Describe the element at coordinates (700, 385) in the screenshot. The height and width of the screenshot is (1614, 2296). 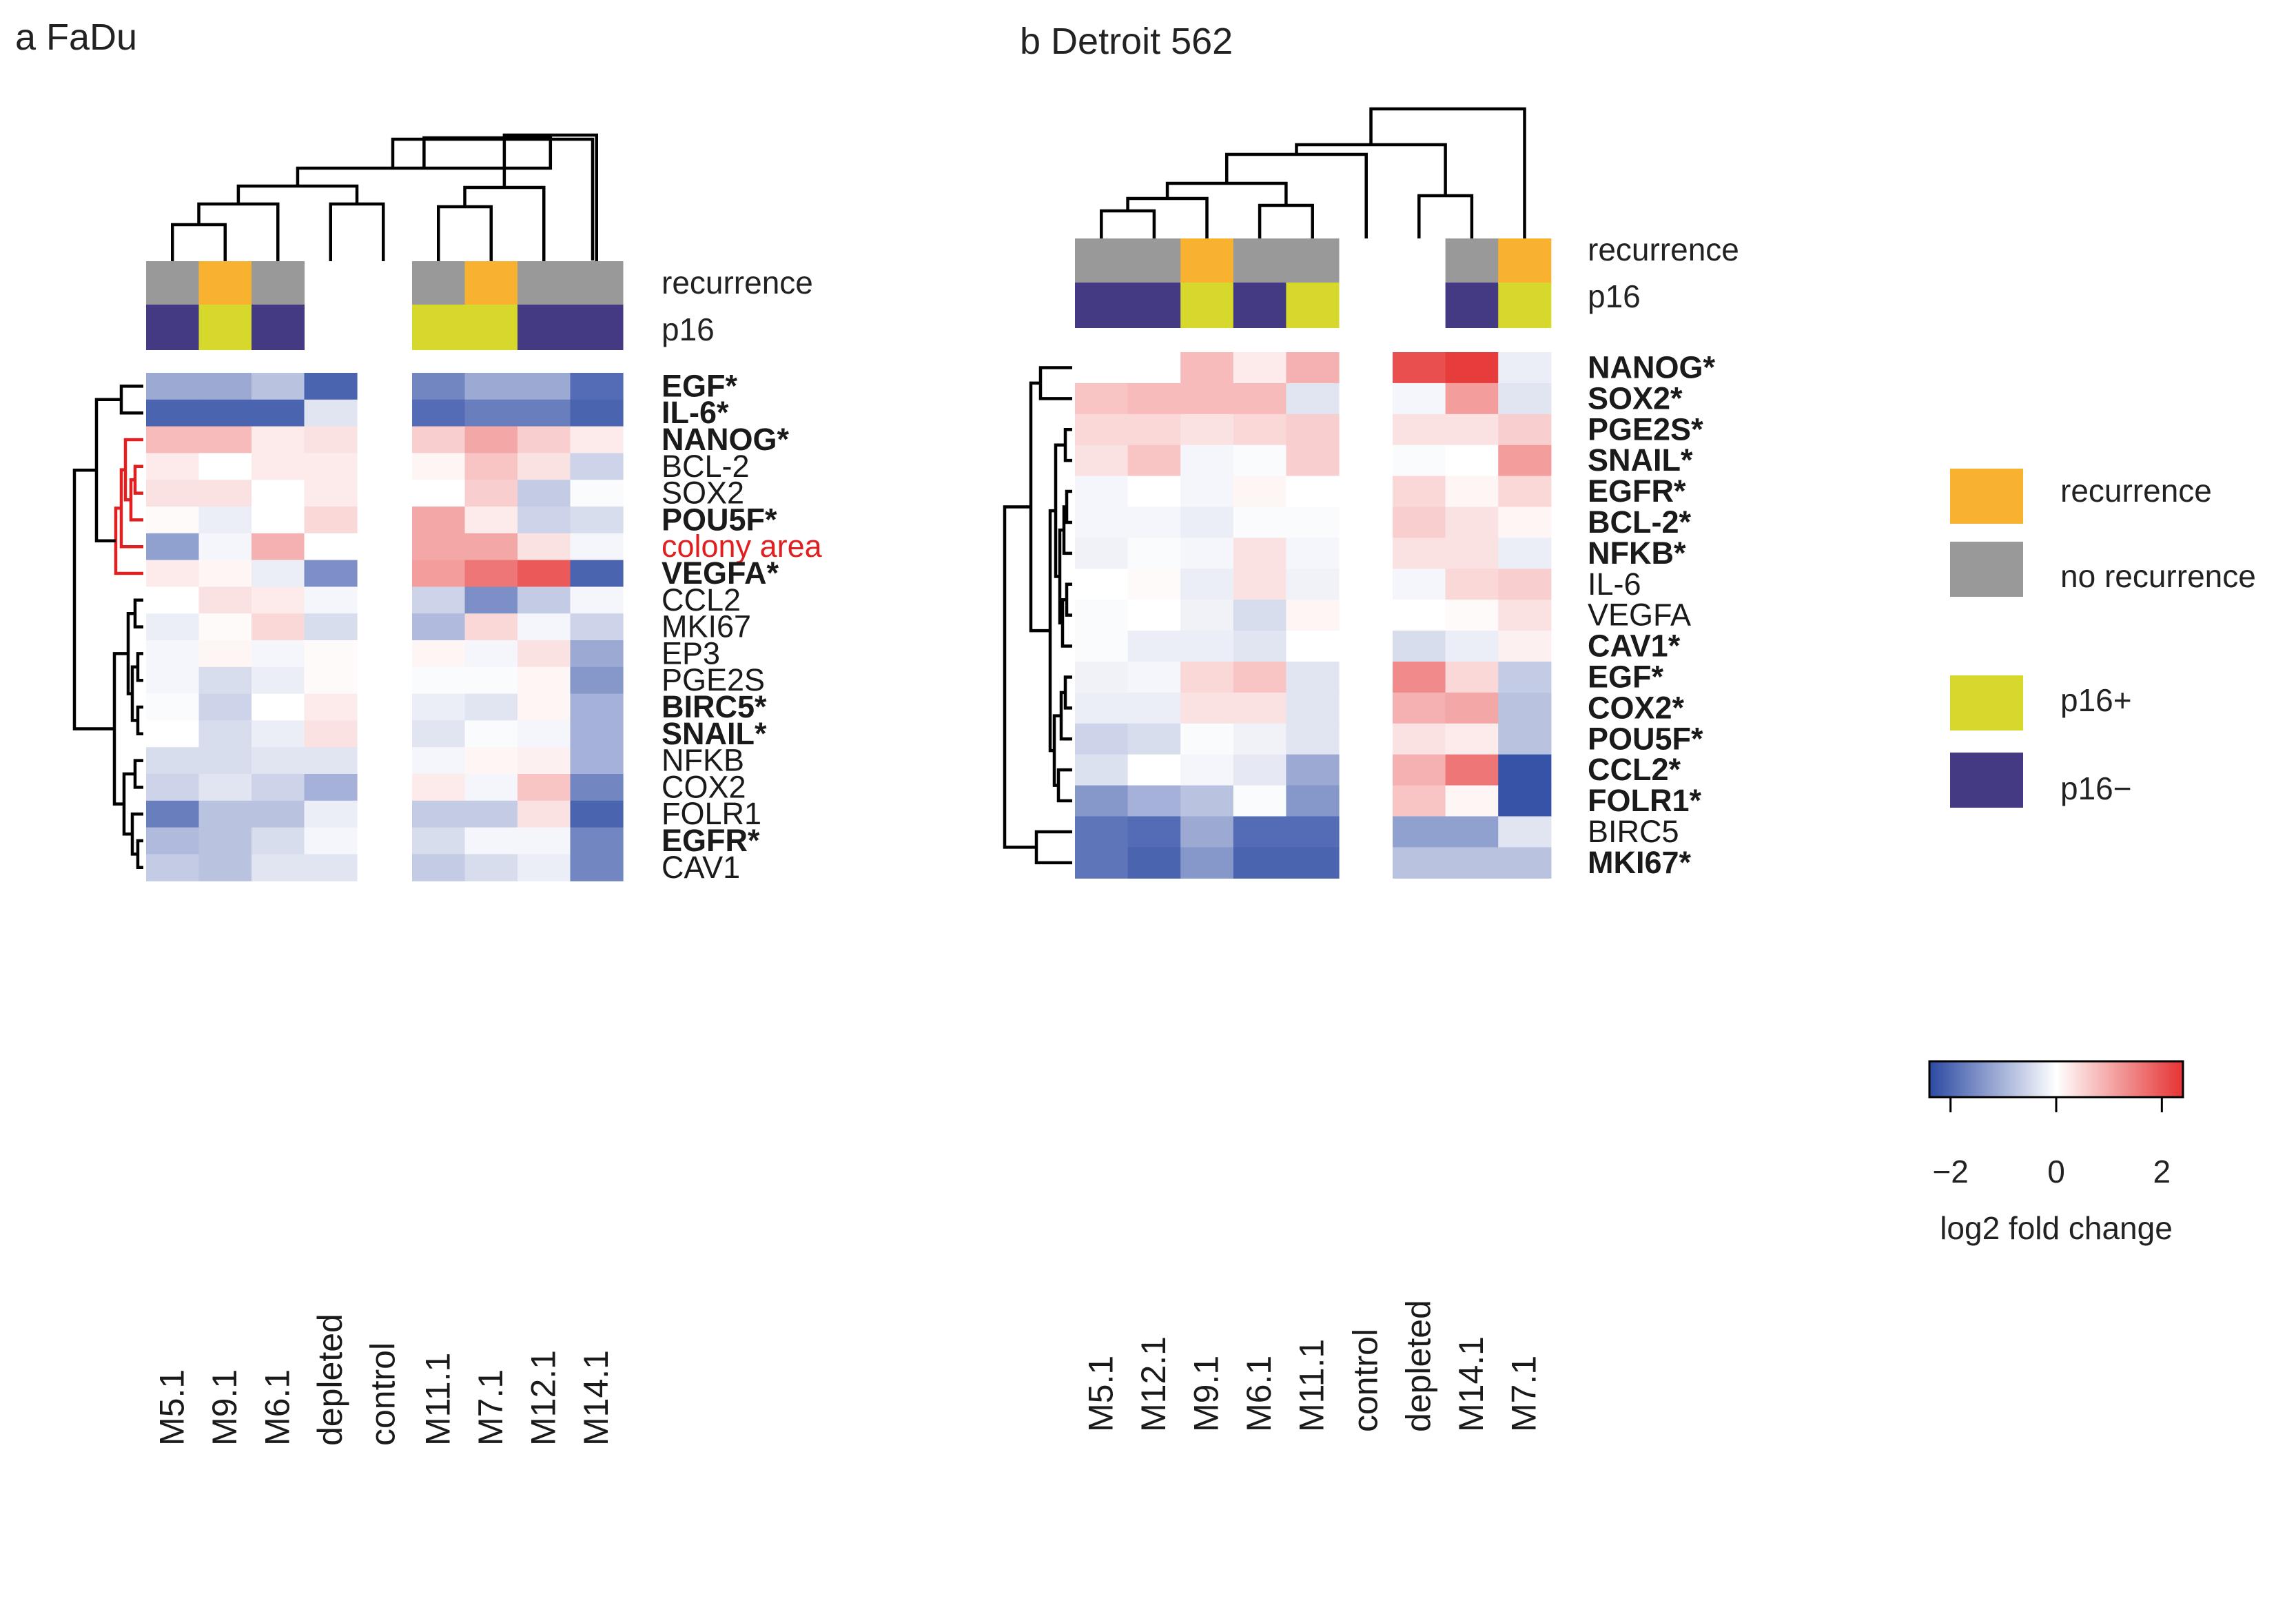
I see `row-label: EGF*` at that location.